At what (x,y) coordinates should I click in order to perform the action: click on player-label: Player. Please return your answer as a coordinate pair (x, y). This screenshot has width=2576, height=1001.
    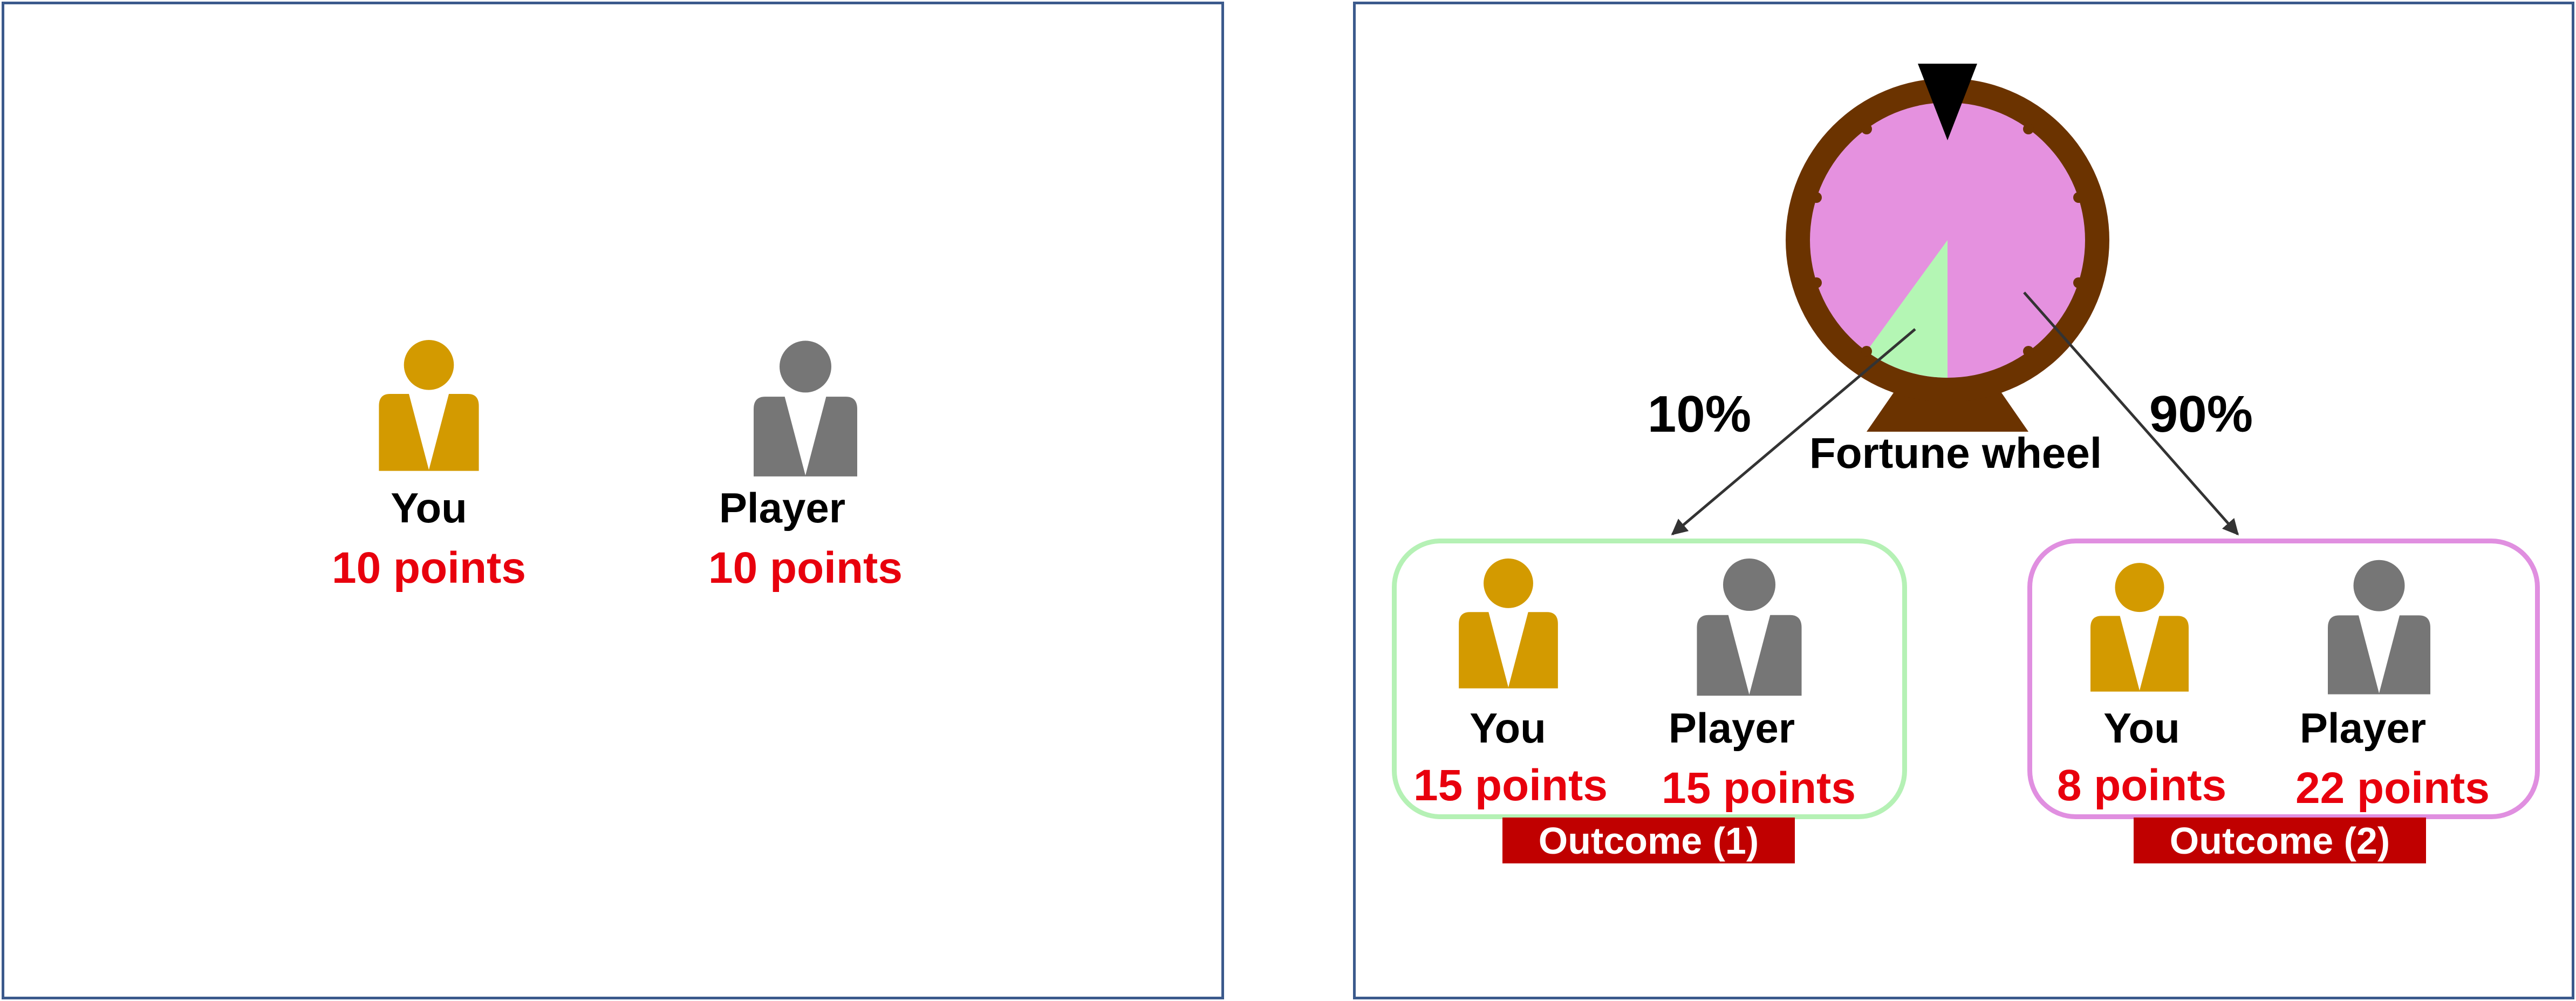
    Looking at the image, I should click on (782, 508).